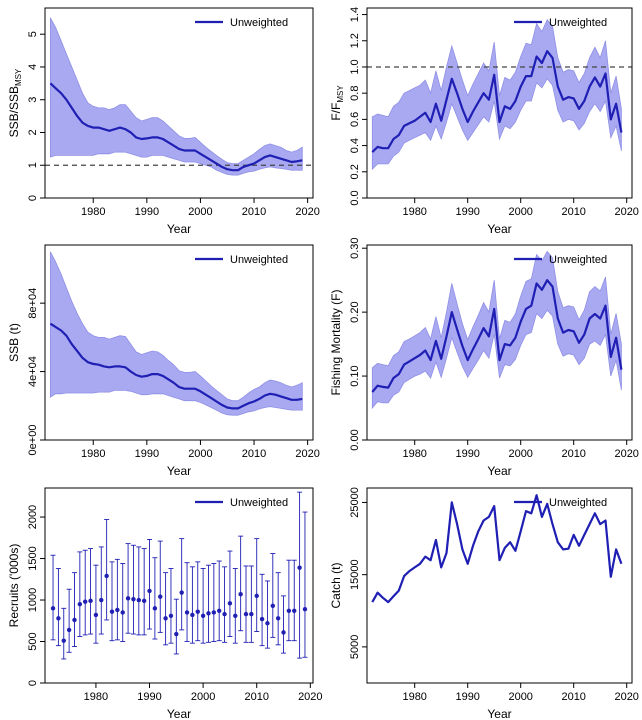 The image size is (642, 720). Describe the element at coordinates (355, 14) in the screenshot. I see `y-tick-label: 1.4` at that location.